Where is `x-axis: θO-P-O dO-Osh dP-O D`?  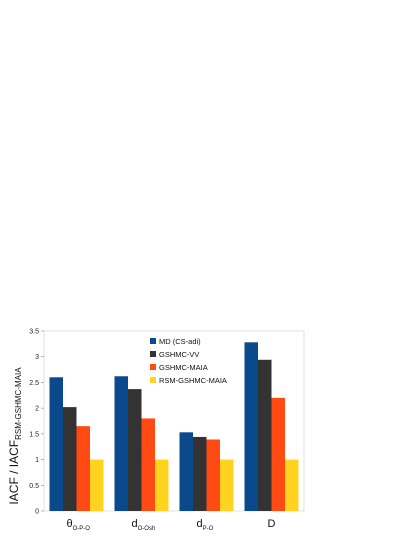
x-axis: θO-P-O dO-Osh dP-O D is located at coordinates (171, 525).